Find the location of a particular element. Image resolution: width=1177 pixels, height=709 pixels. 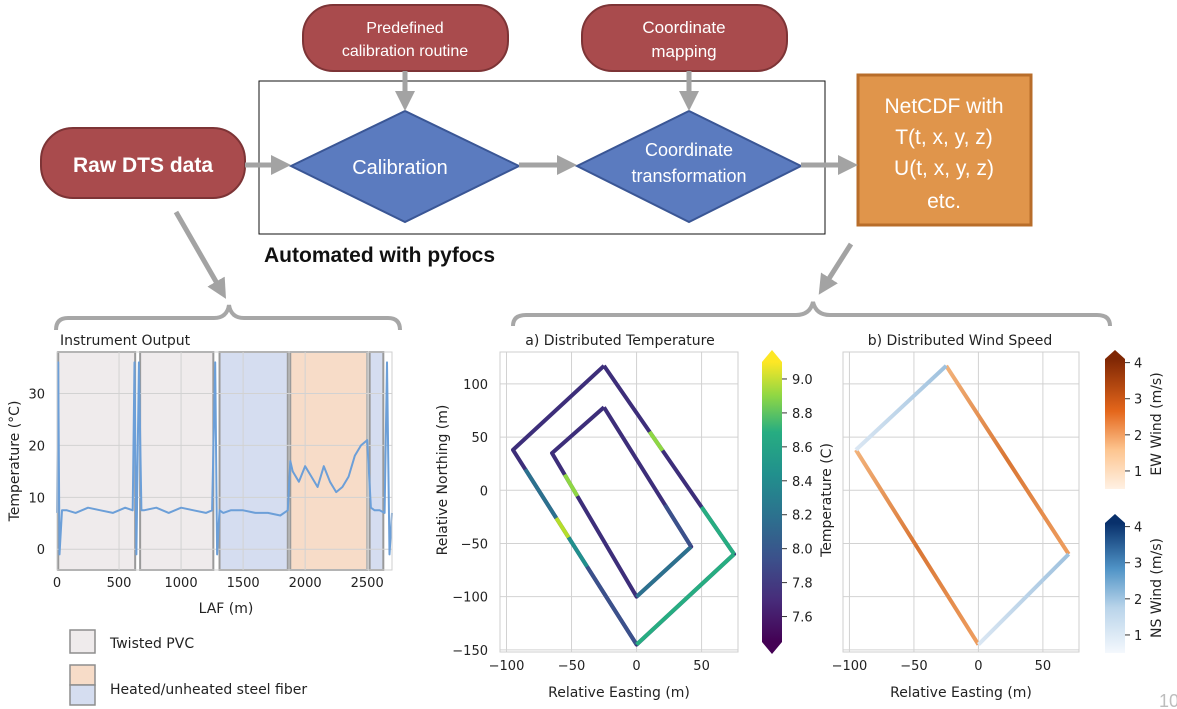

temp-cbar-tick: 8.8 is located at coordinates (802, 414).